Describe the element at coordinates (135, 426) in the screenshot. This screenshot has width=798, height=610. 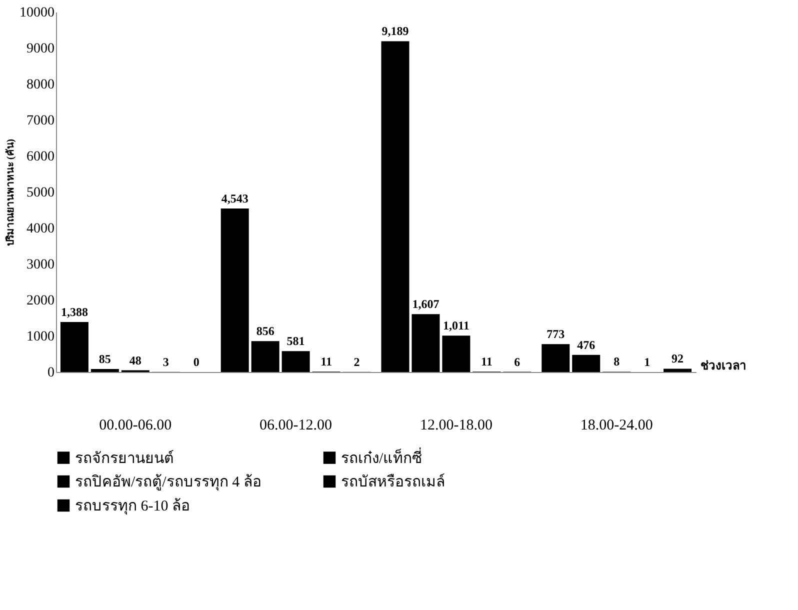
I see `x-tick-label: 00.00-06.00` at that location.